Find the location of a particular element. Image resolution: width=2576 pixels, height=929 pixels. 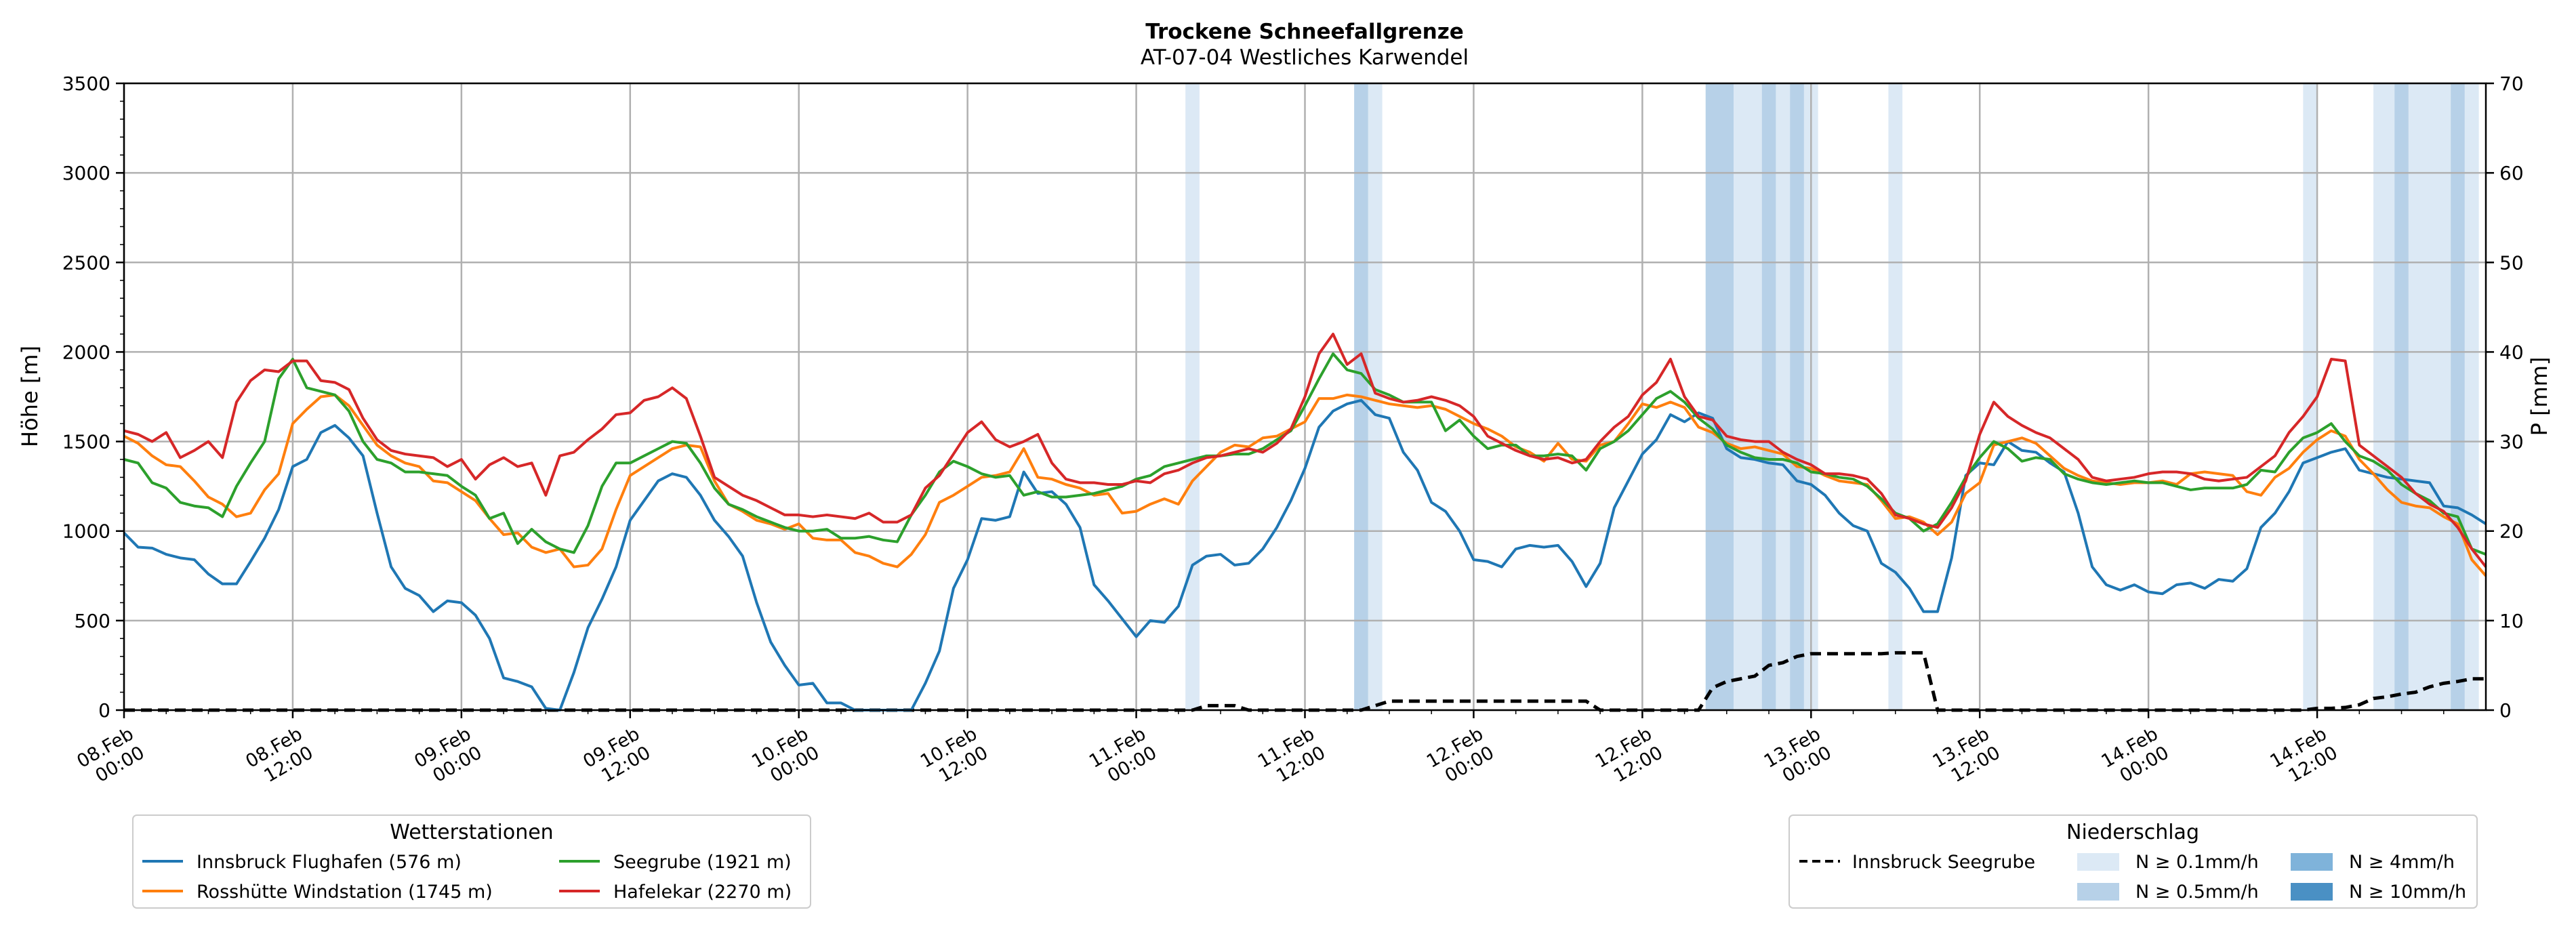

legend-label-2: Seegrube (1921 m) is located at coordinates (703, 862).